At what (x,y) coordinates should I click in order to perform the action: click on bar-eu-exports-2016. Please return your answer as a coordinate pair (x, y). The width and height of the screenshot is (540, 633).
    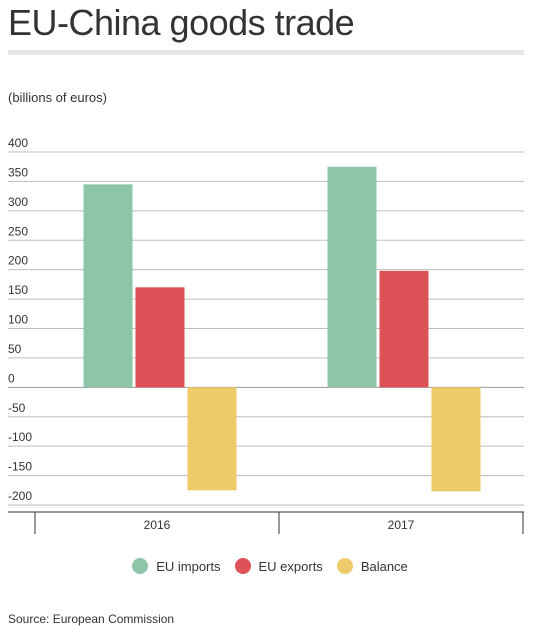
    Looking at the image, I should click on (160, 337).